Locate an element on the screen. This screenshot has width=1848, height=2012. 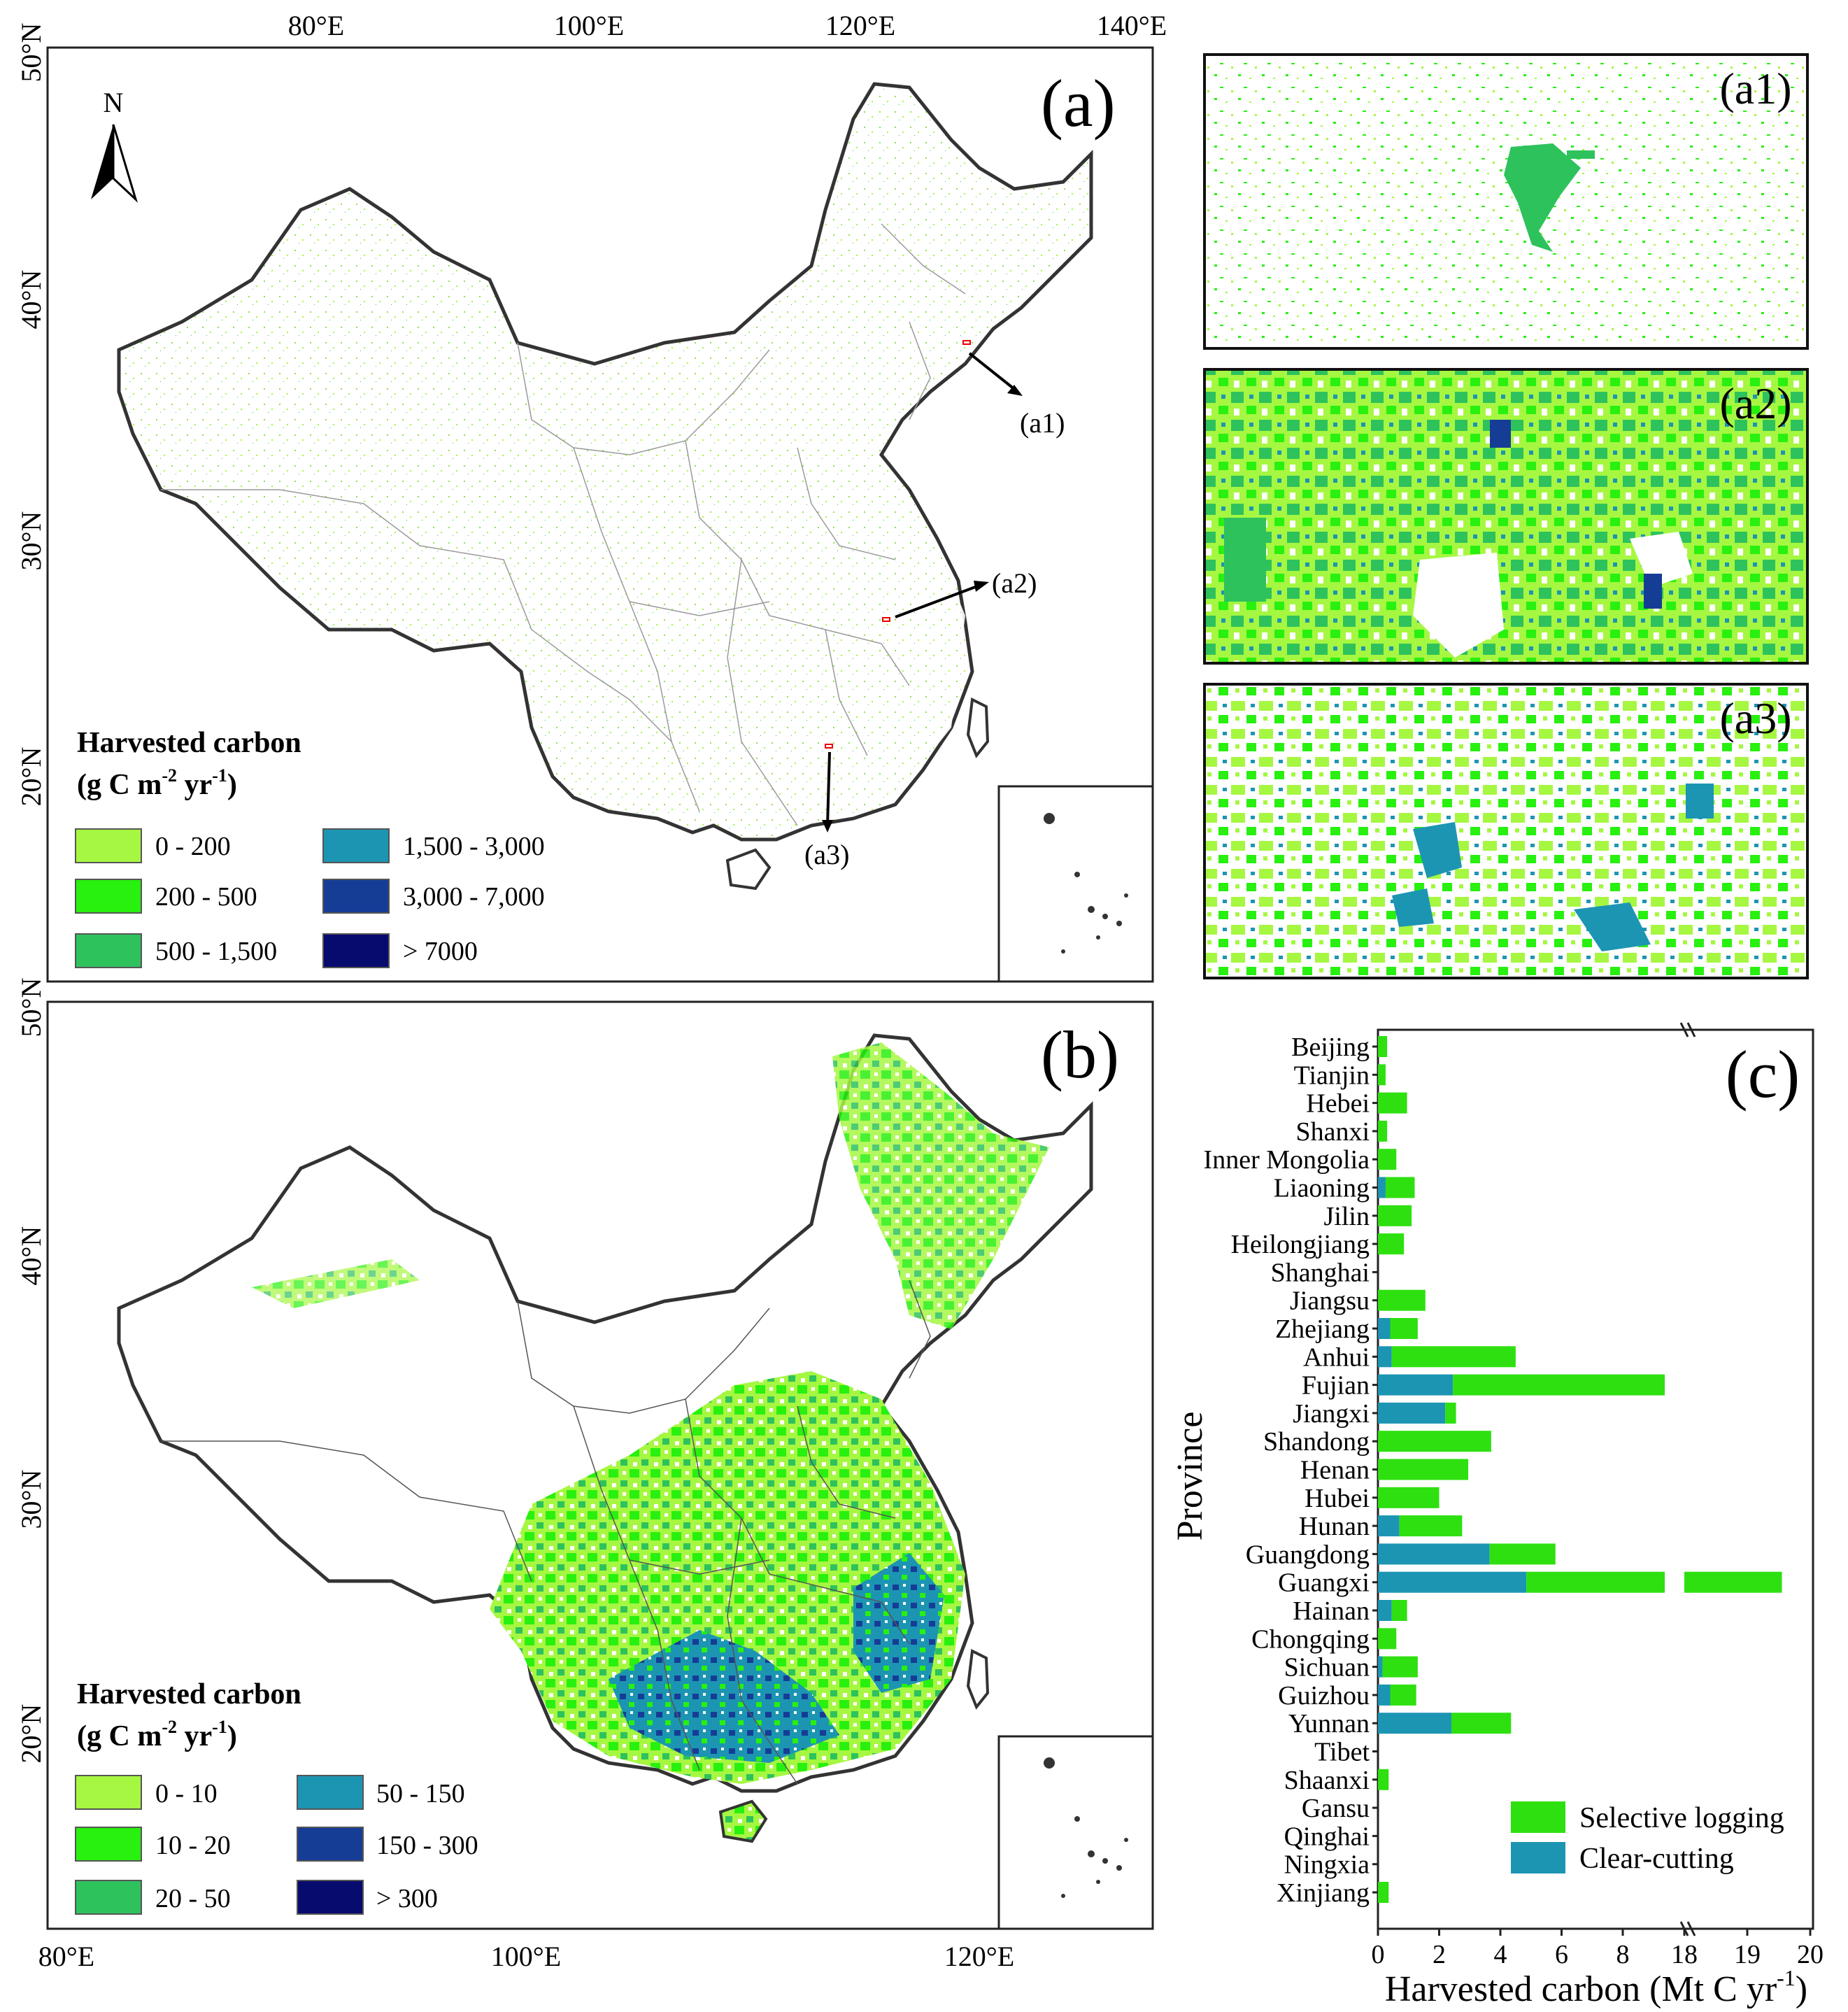
legend-b-label: 20 - 50 is located at coordinates (193, 1898).